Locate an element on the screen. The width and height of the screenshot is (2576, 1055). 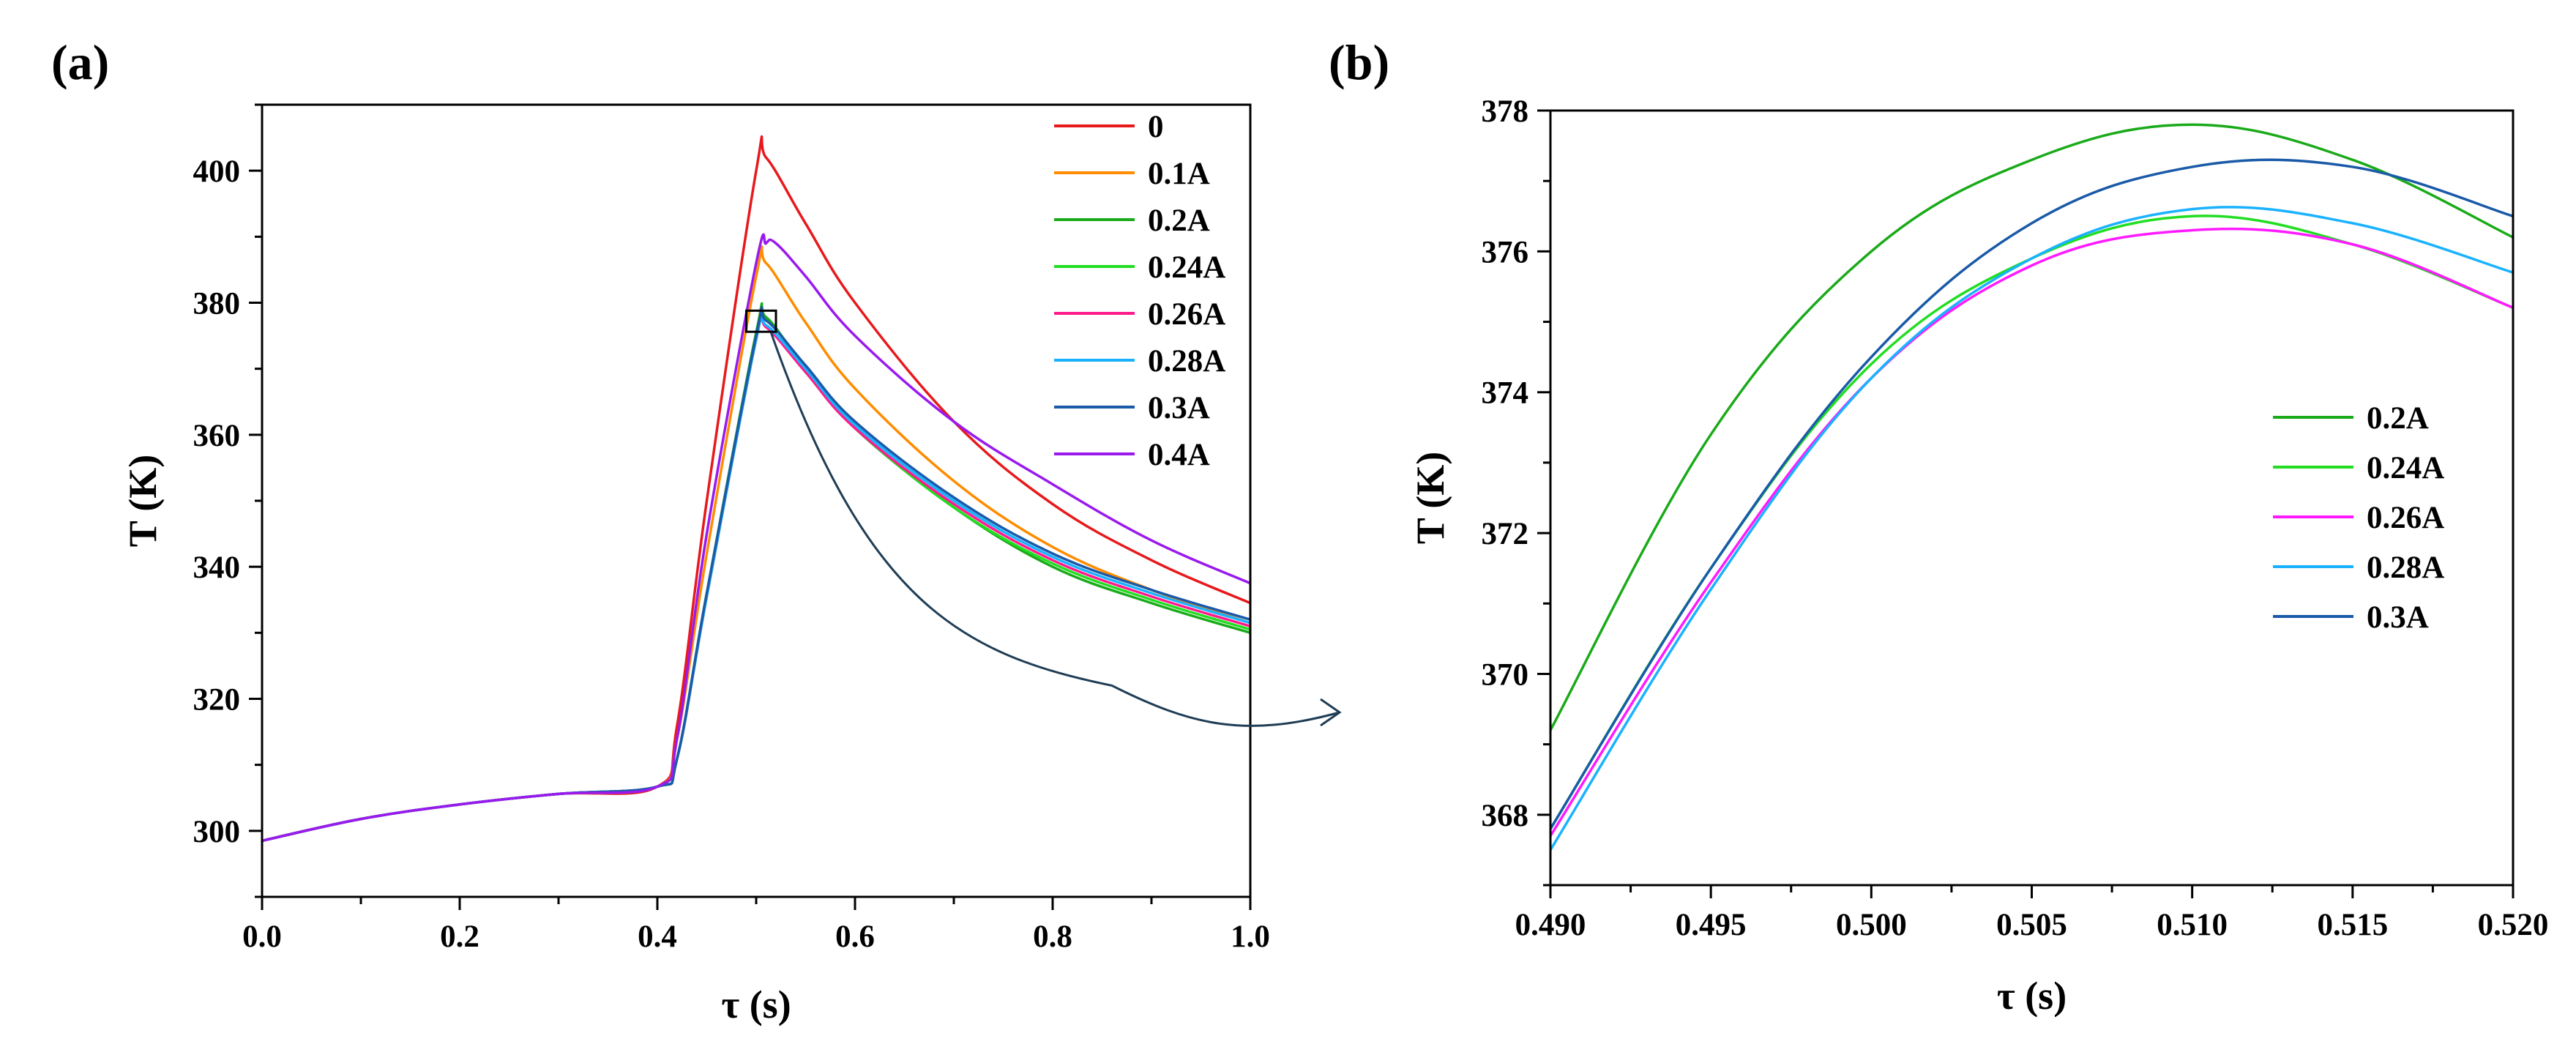
x-tick-label: 0.505 is located at coordinates (2031, 925).